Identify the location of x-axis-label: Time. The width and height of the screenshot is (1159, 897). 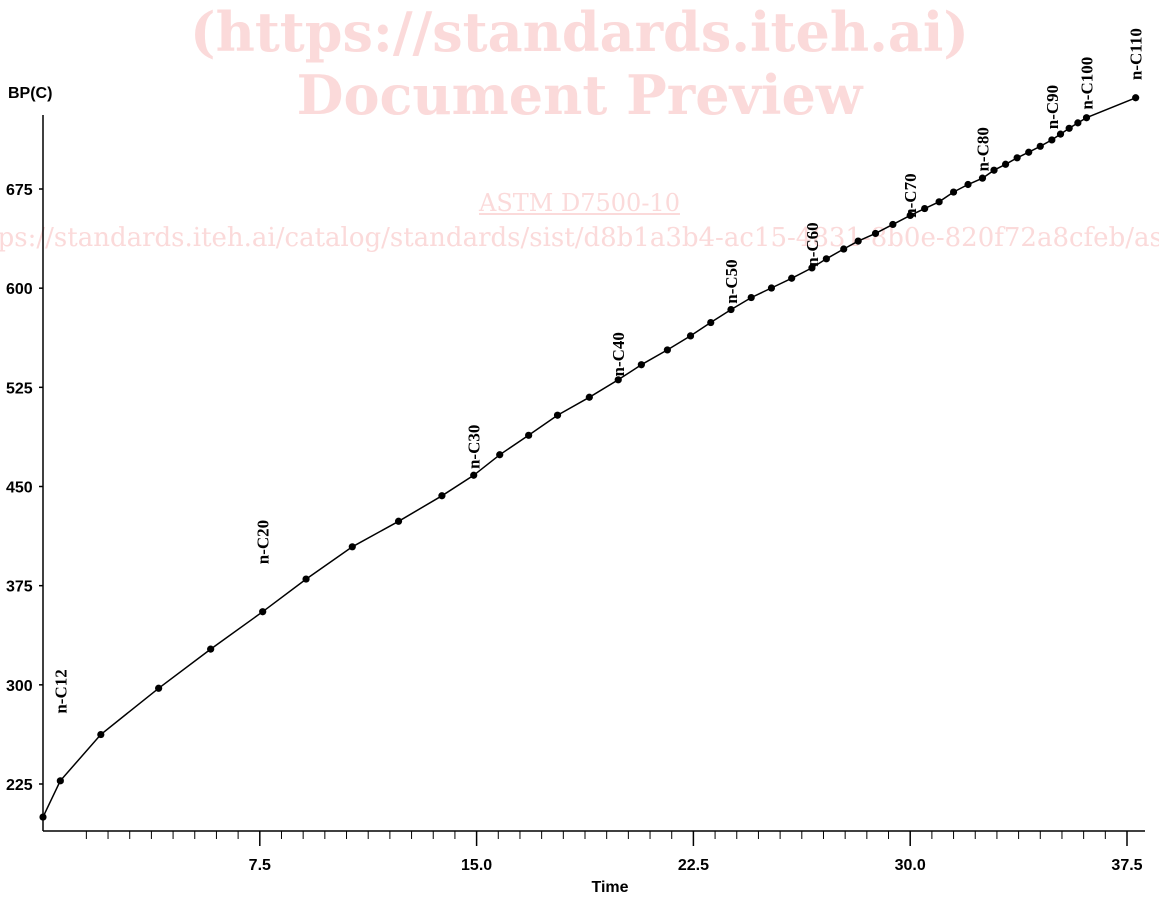
(609, 887).